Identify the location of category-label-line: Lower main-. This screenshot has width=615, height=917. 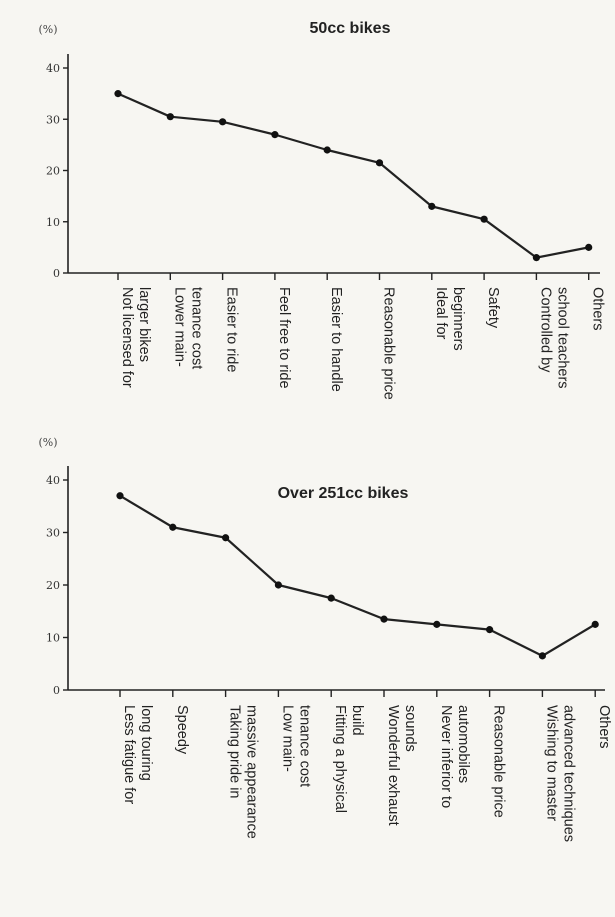
(179, 327).